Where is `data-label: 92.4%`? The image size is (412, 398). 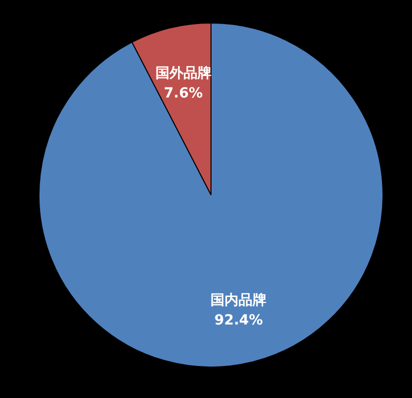
data-label: 92.4% is located at coordinates (238, 320).